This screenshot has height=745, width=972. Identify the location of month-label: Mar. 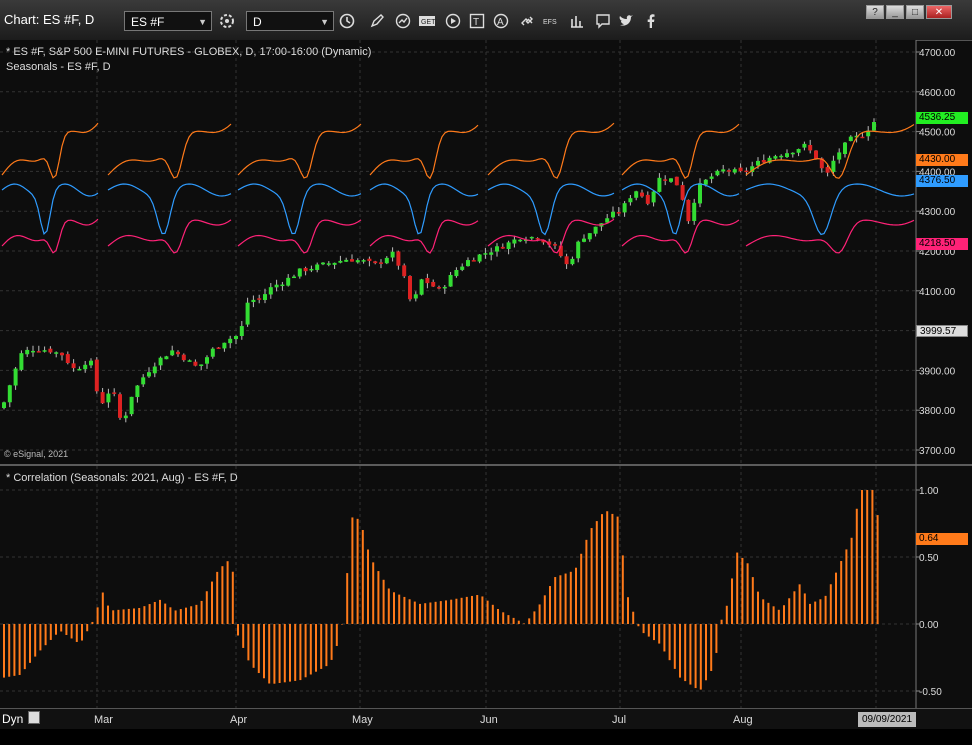
(103, 720).